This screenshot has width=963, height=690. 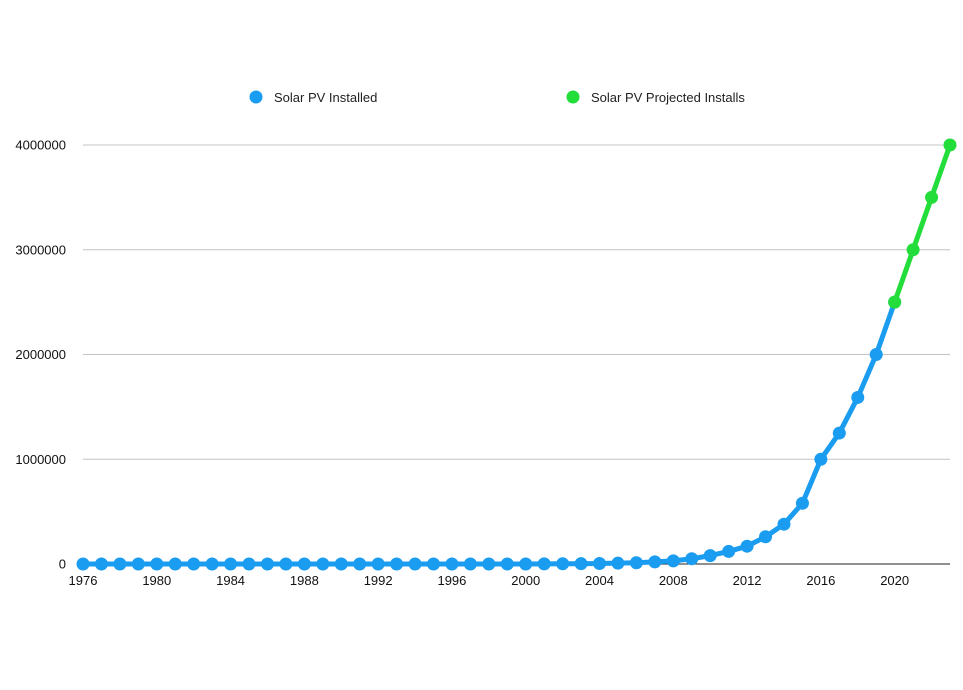 What do you see at coordinates (40, 249) in the screenshot?
I see `y-tick-label: 3000000` at bounding box center [40, 249].